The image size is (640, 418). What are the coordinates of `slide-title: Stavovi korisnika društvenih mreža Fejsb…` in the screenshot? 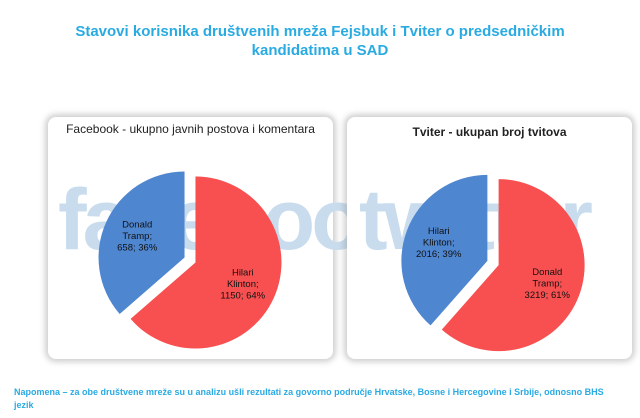 It's located at (320, 41).